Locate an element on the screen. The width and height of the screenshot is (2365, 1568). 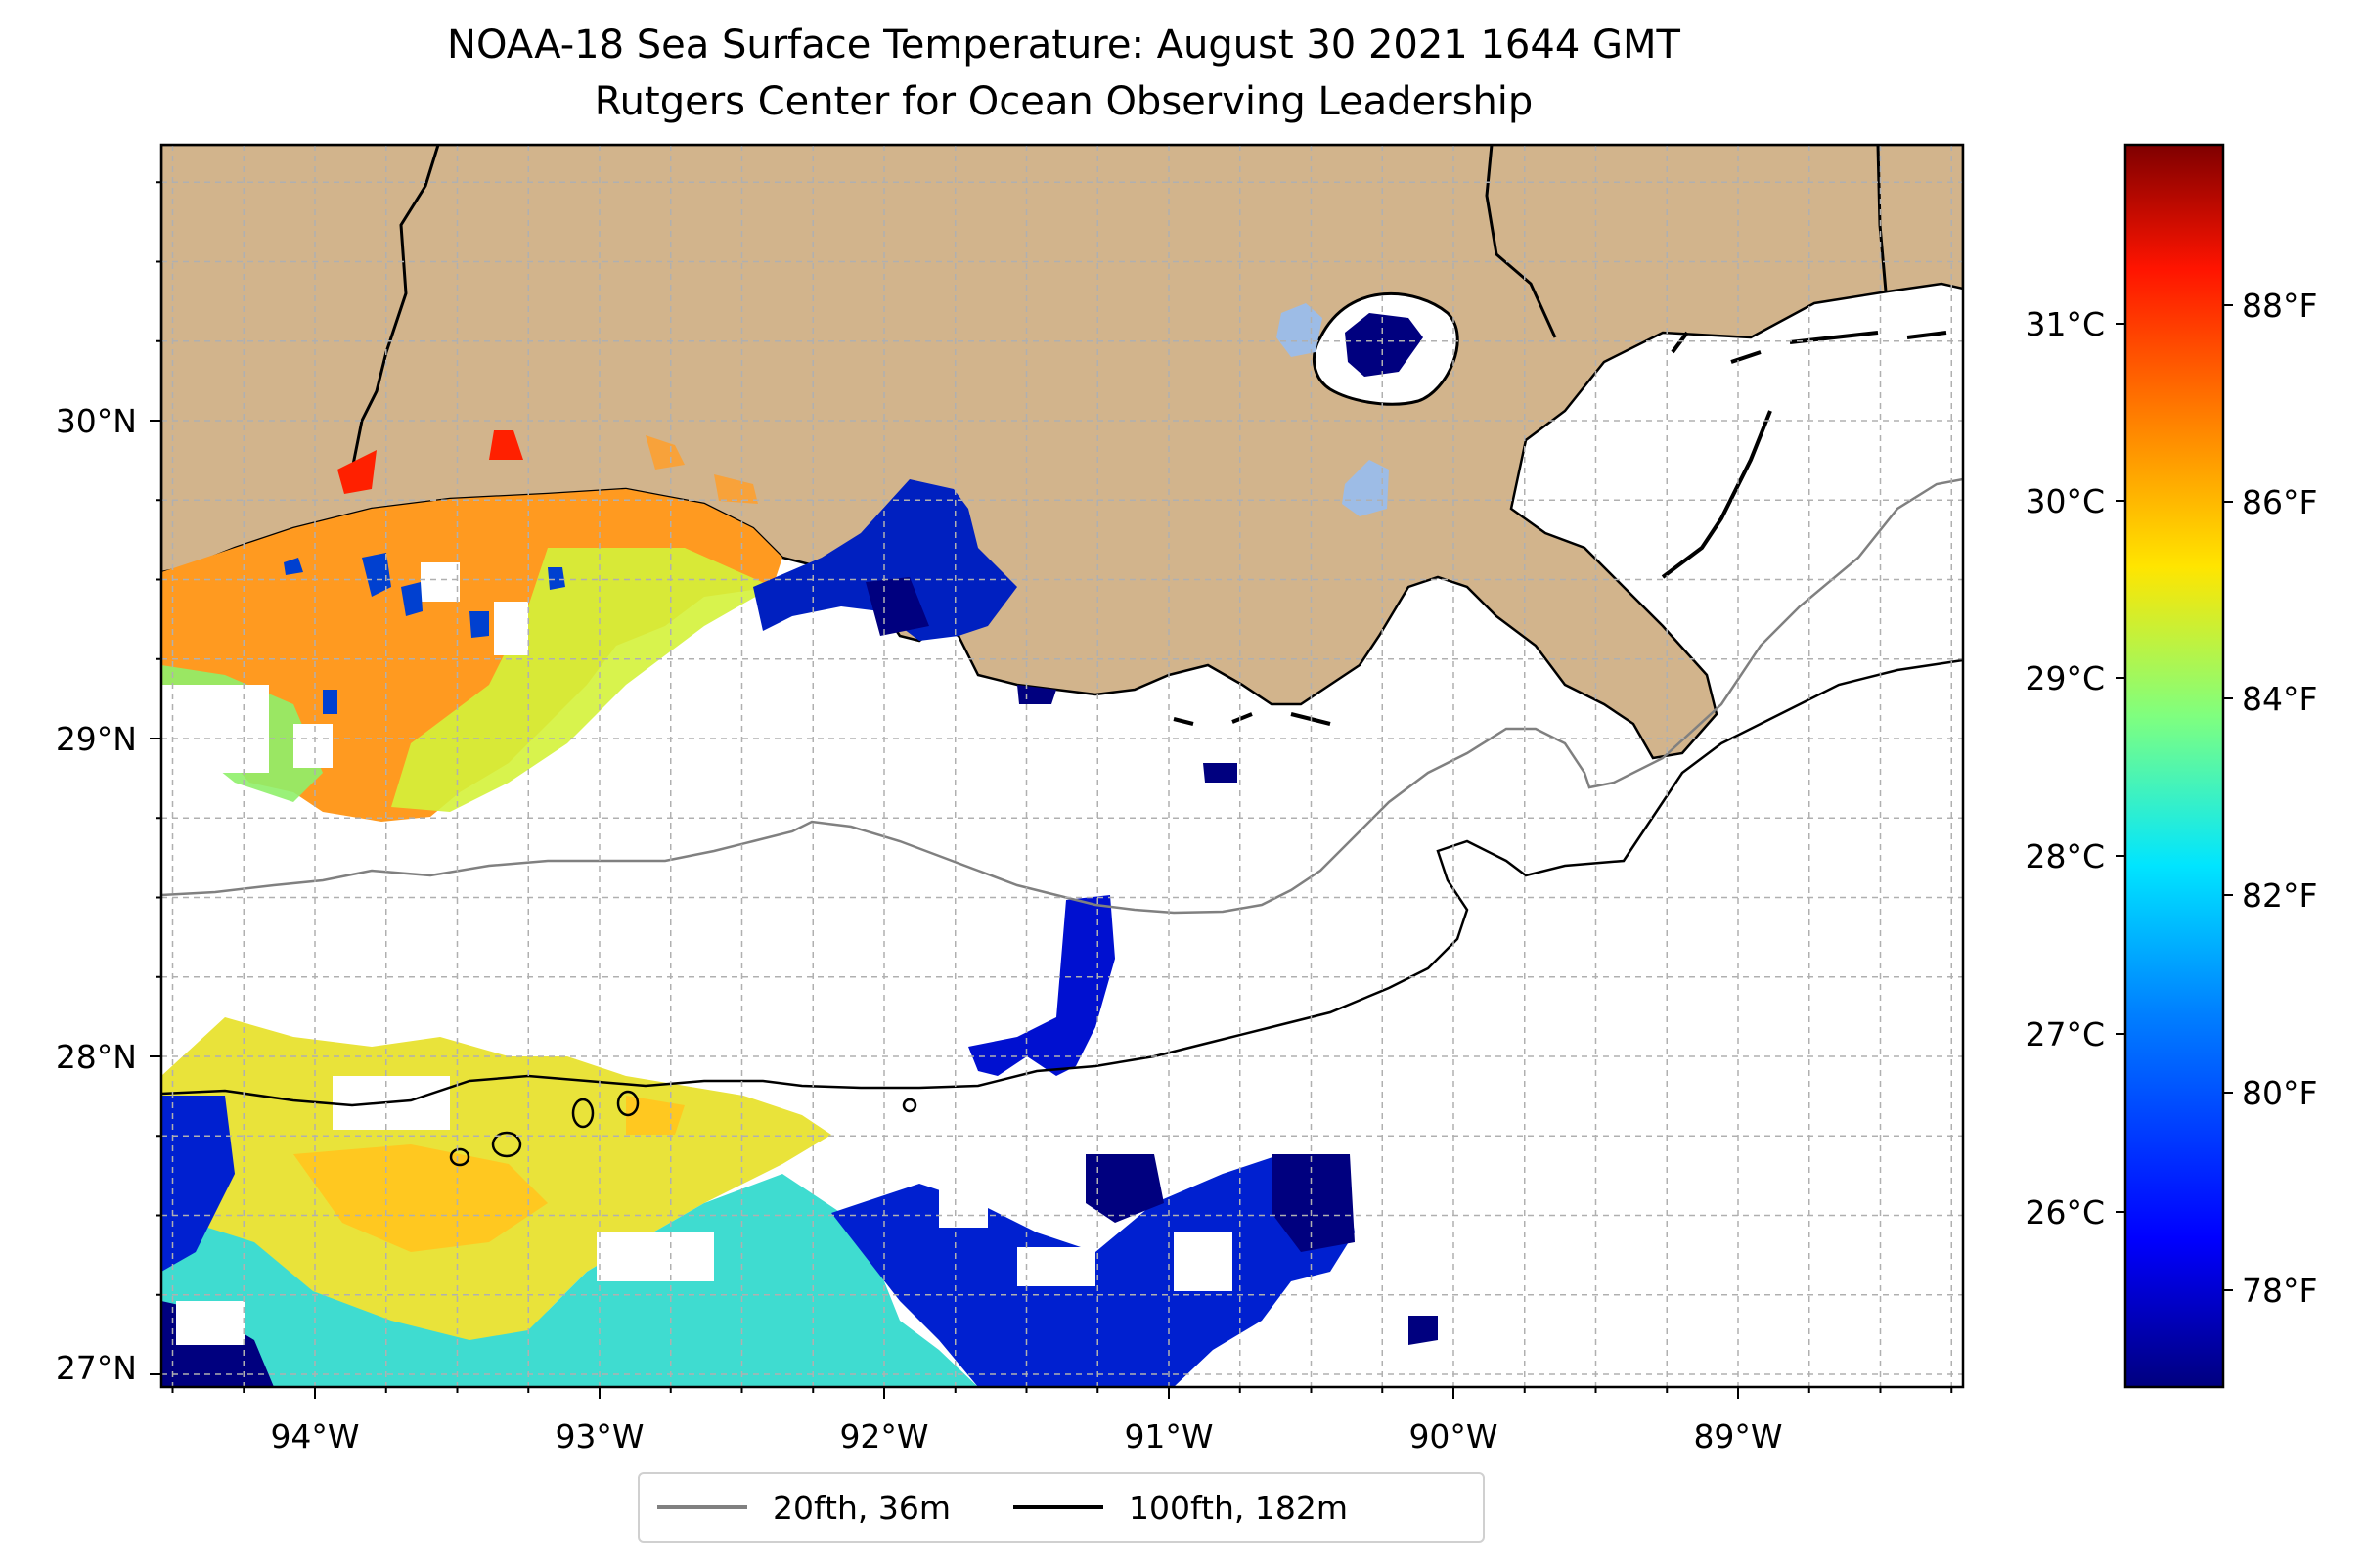
sst-sw-shelf-deepblue is located at coordinates (758, 1241).